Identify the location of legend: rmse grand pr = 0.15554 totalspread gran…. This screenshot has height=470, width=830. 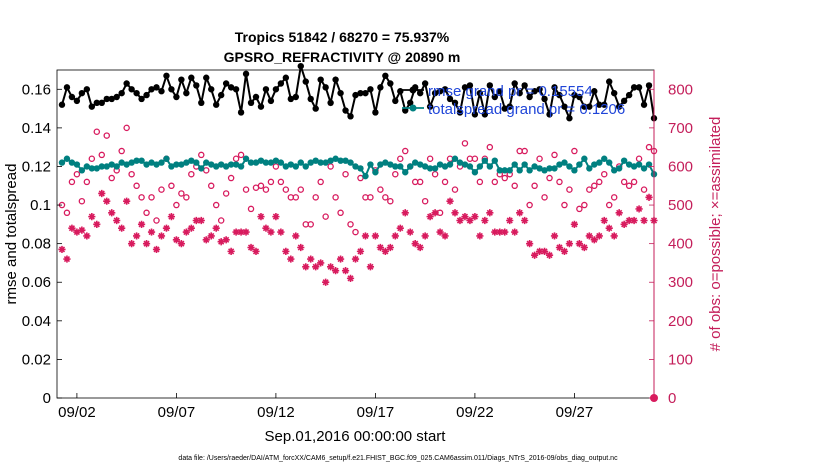
(513, 100).